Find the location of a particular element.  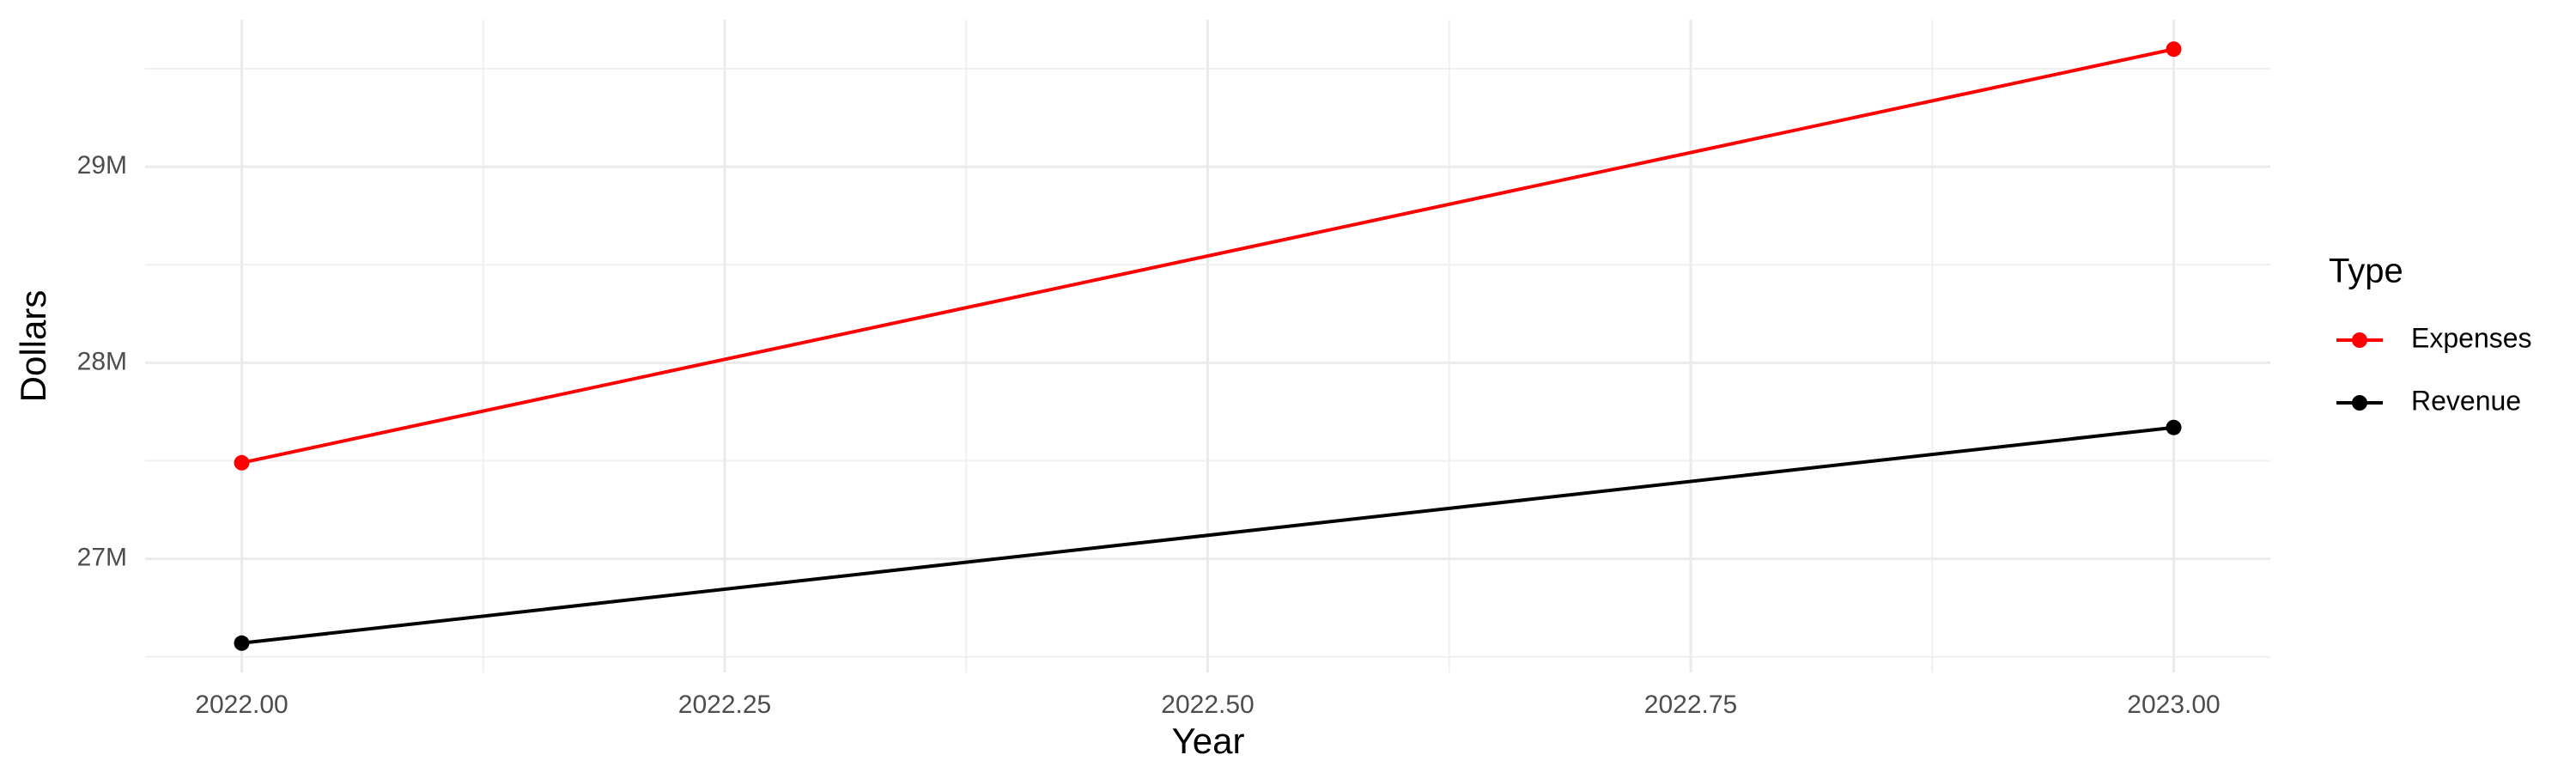

y-tick-label: 29M is located at coordinates (102, 165).